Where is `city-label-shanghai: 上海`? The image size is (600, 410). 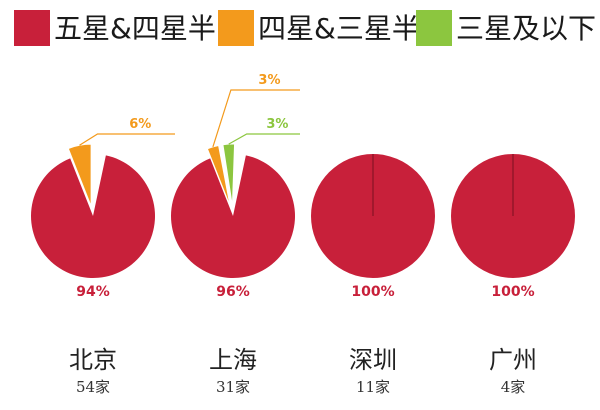 city-label-shanghai: 上海 is located at coordinates (233, 360).